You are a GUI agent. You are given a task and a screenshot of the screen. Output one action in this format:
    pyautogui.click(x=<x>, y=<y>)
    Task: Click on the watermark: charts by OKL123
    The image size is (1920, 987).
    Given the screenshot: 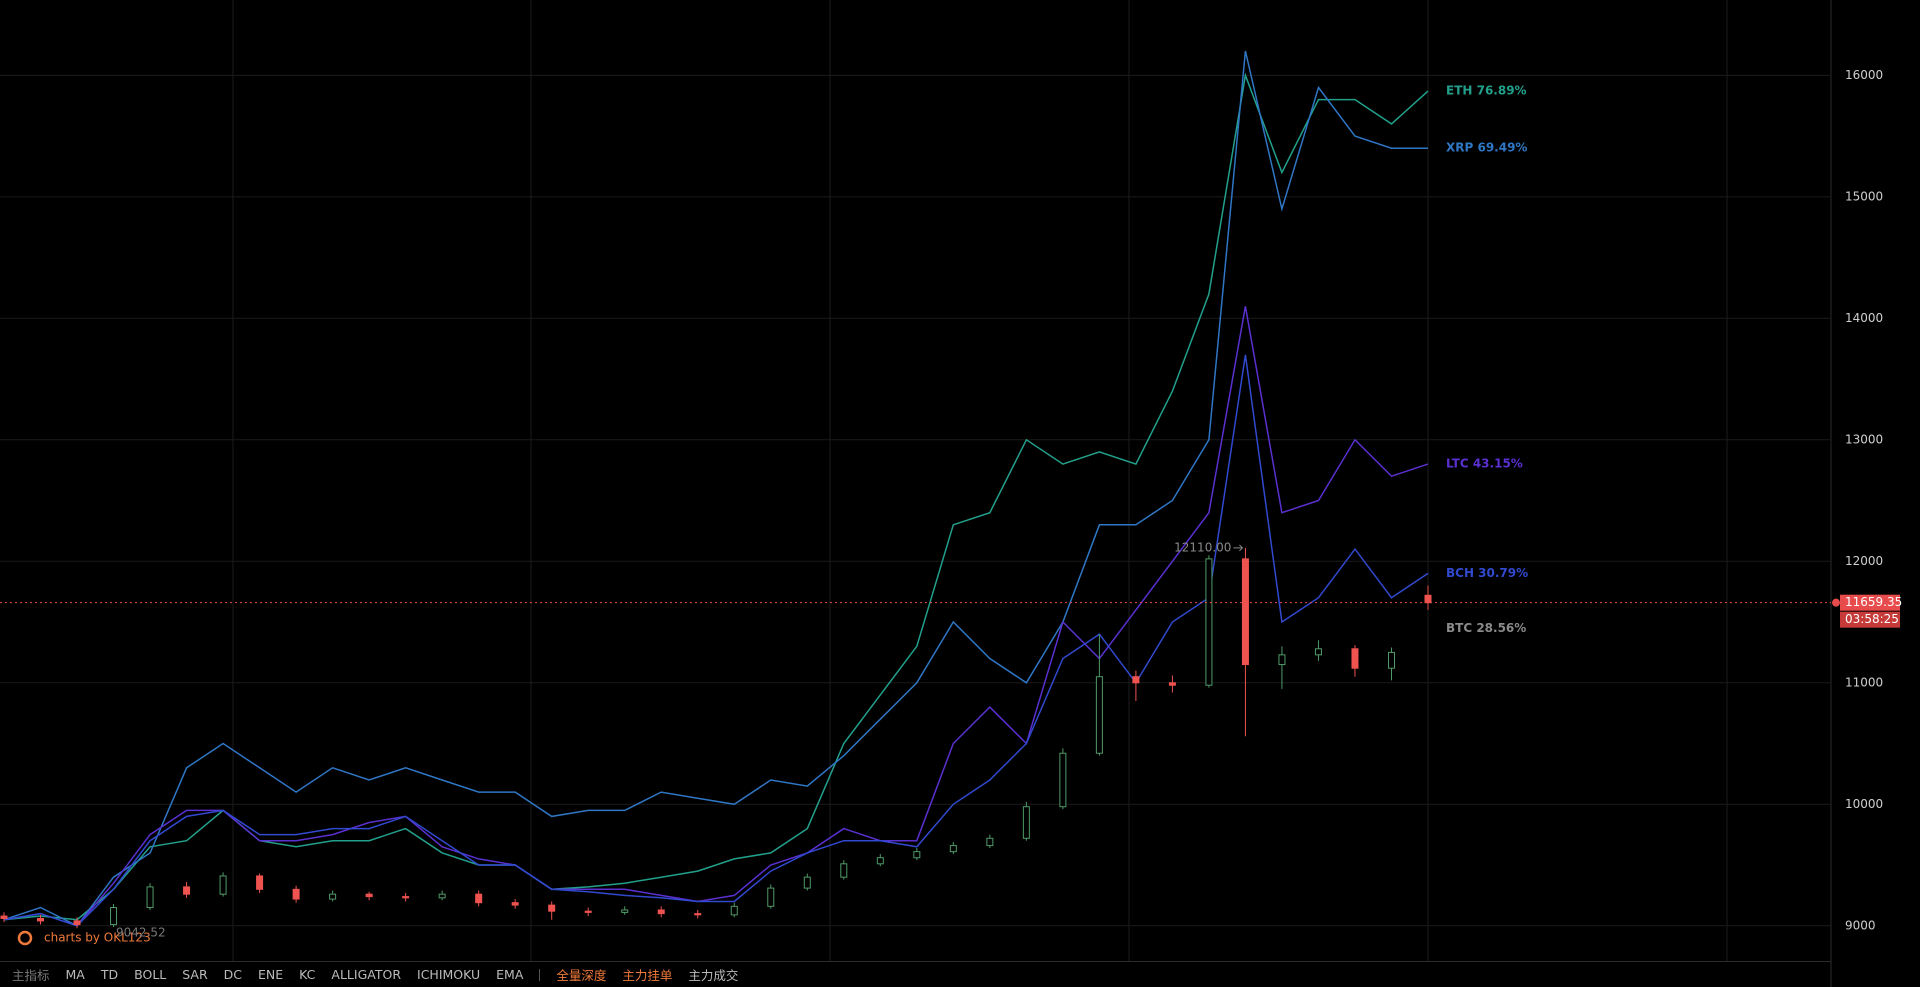 What is the action you would take?
    pyautogui.click(x=97, y=938)
    